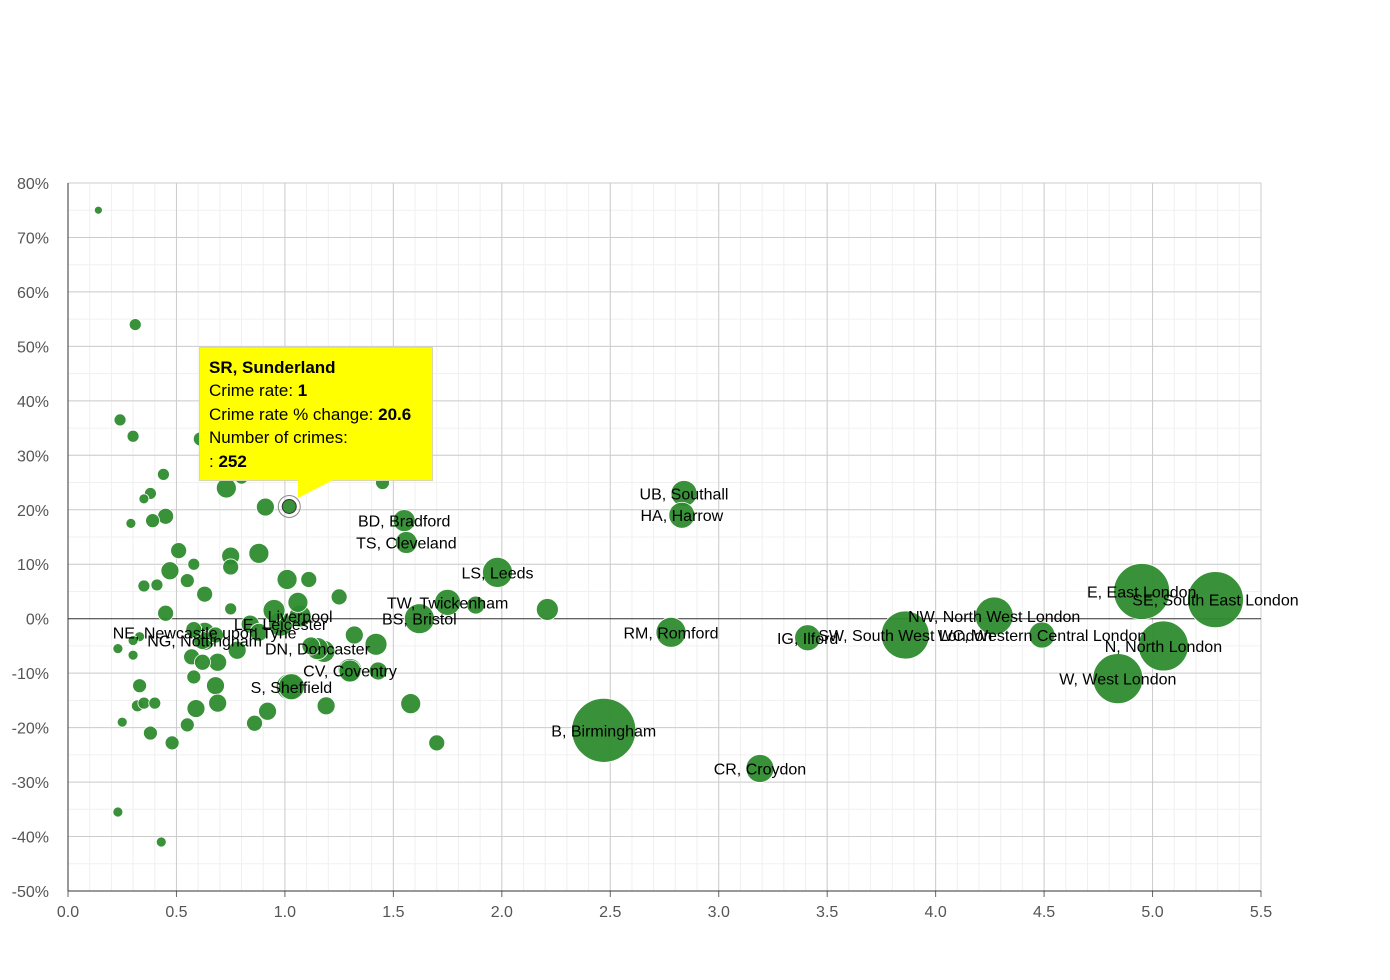  Describe the element at coordinates (253, 391) in the screenshot. I see `tooltip-crime-rate-label: Crime rate:` at that location.